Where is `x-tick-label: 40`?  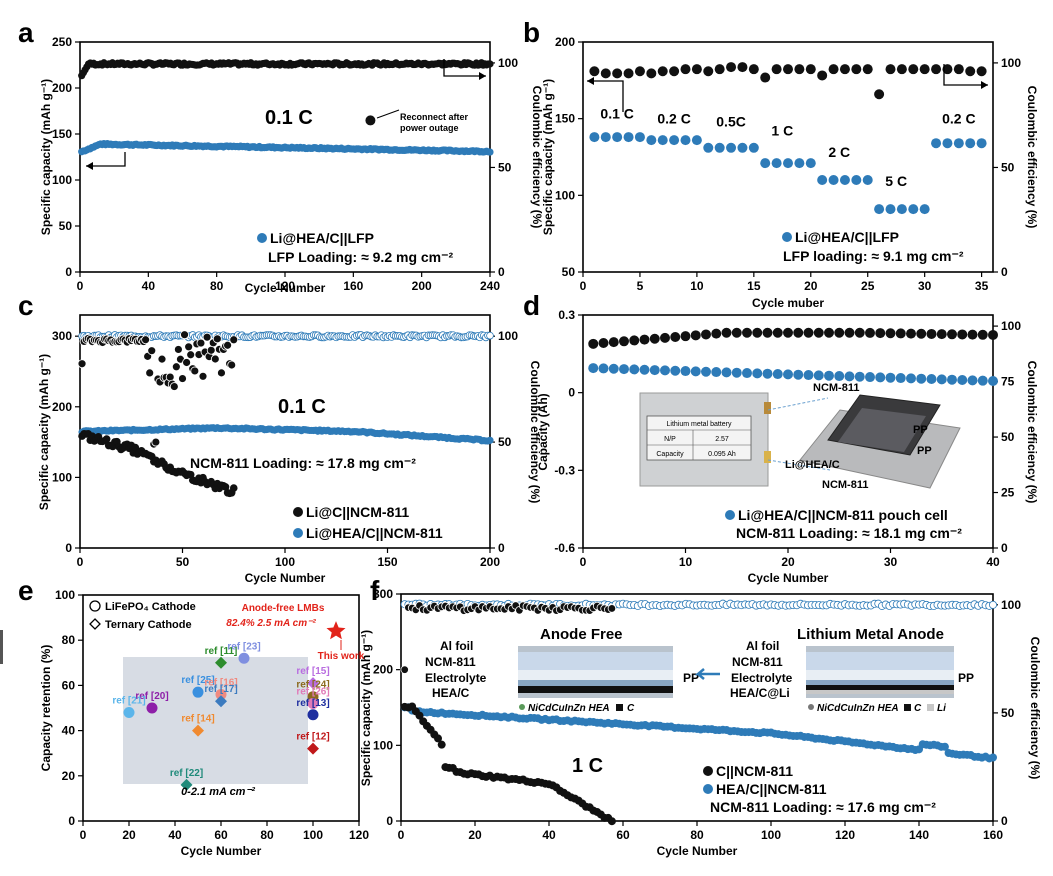 x-tick-label: 40 is located at coordinates (149, 286).